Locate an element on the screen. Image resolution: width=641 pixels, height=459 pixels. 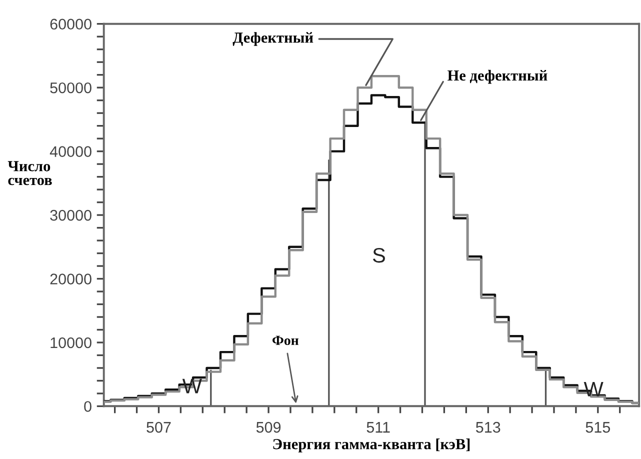
text: Не дефектный is located at coordinates (498, 77).